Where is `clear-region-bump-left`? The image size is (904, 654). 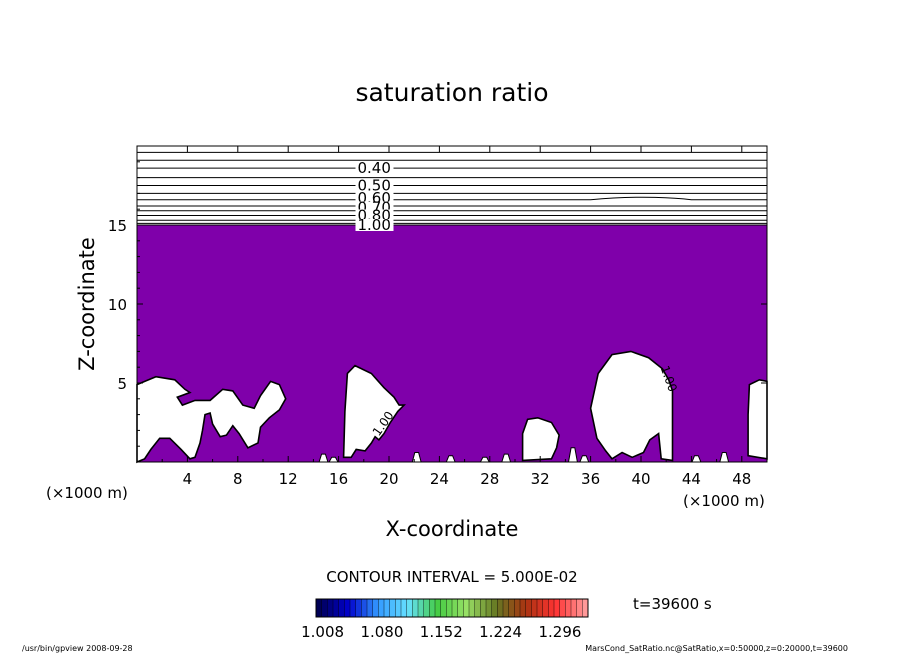 clear-region-bump-left is located at coordinates (211, 419).